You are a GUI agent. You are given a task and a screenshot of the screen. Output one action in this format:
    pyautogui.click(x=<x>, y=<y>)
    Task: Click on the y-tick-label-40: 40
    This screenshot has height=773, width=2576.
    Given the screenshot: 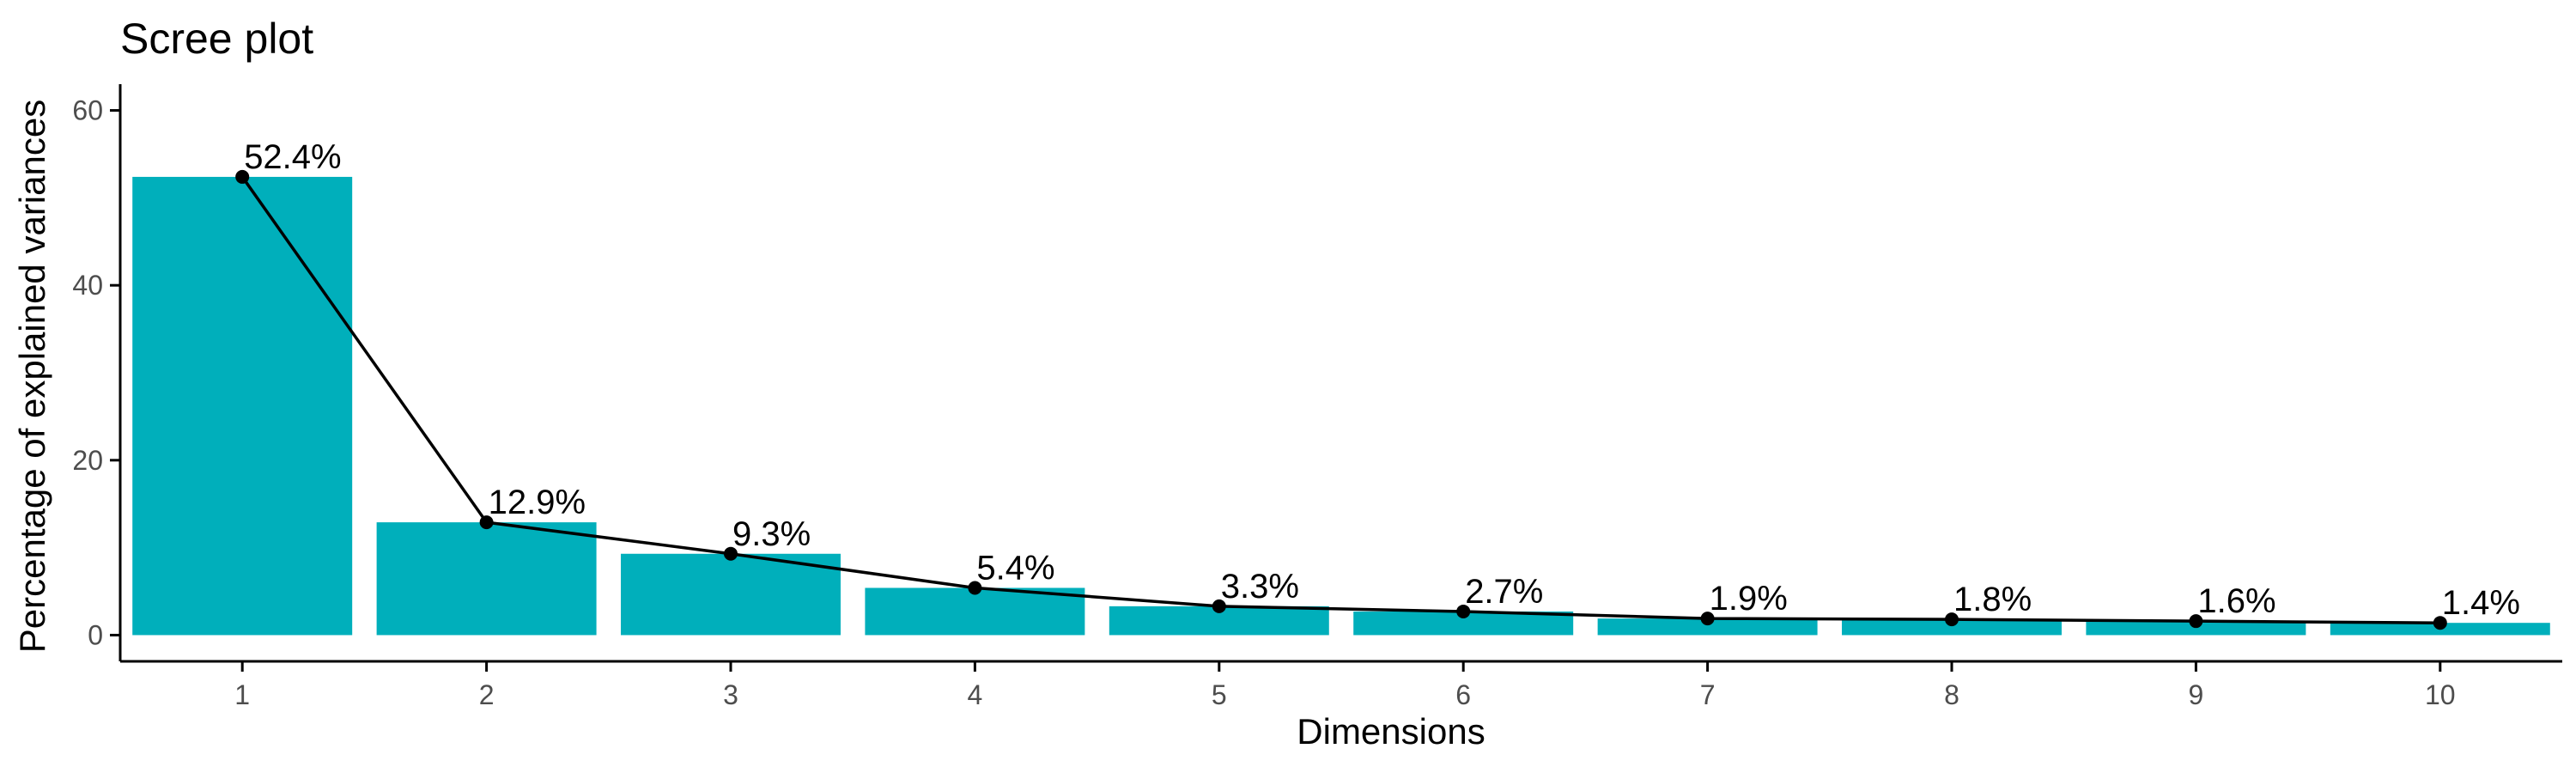 What is the action you would take?
    pyautogui.click(x=87, y=285)
    